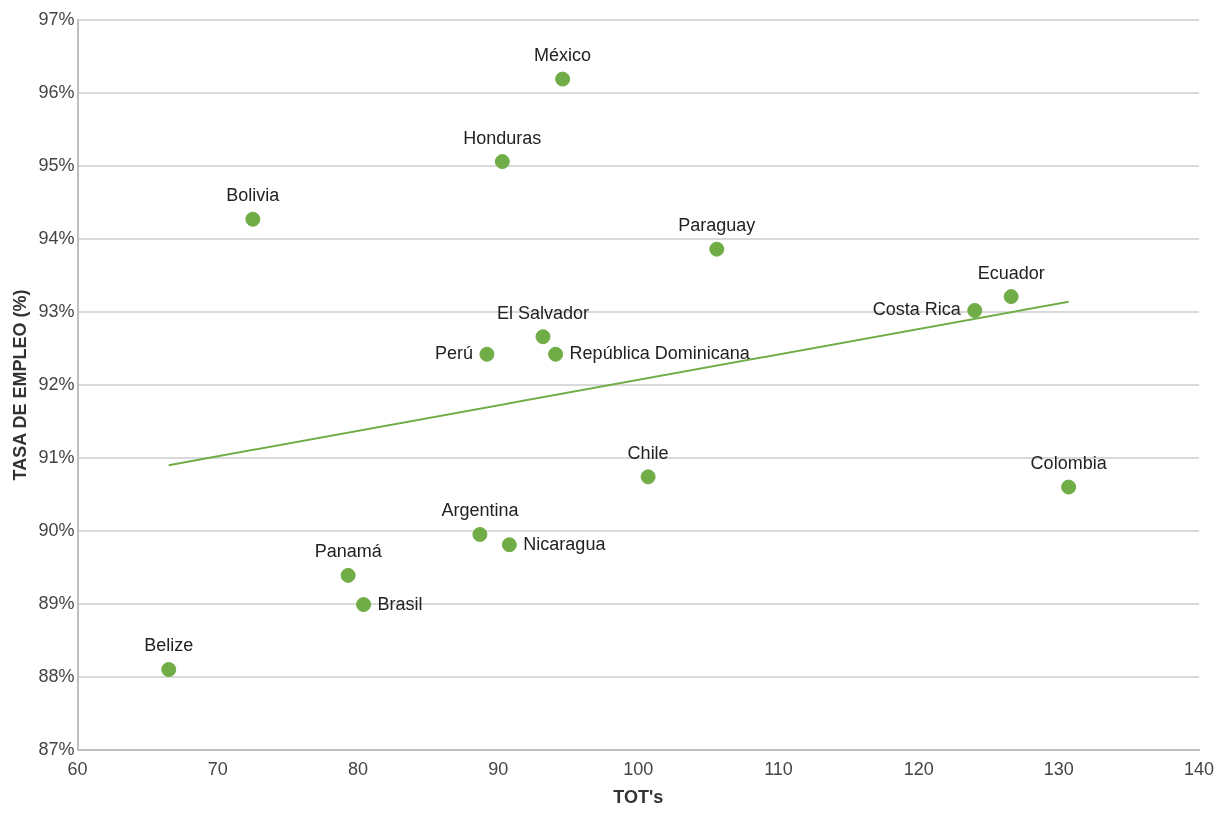 Image resolution: width=1227 pixels, height=817 pixels. What do you see at coordinates (19, 385) in the screenshot?
I see `y-axis-title: TASA DE EMPLEO (%)` at bounding box center [19, 385].